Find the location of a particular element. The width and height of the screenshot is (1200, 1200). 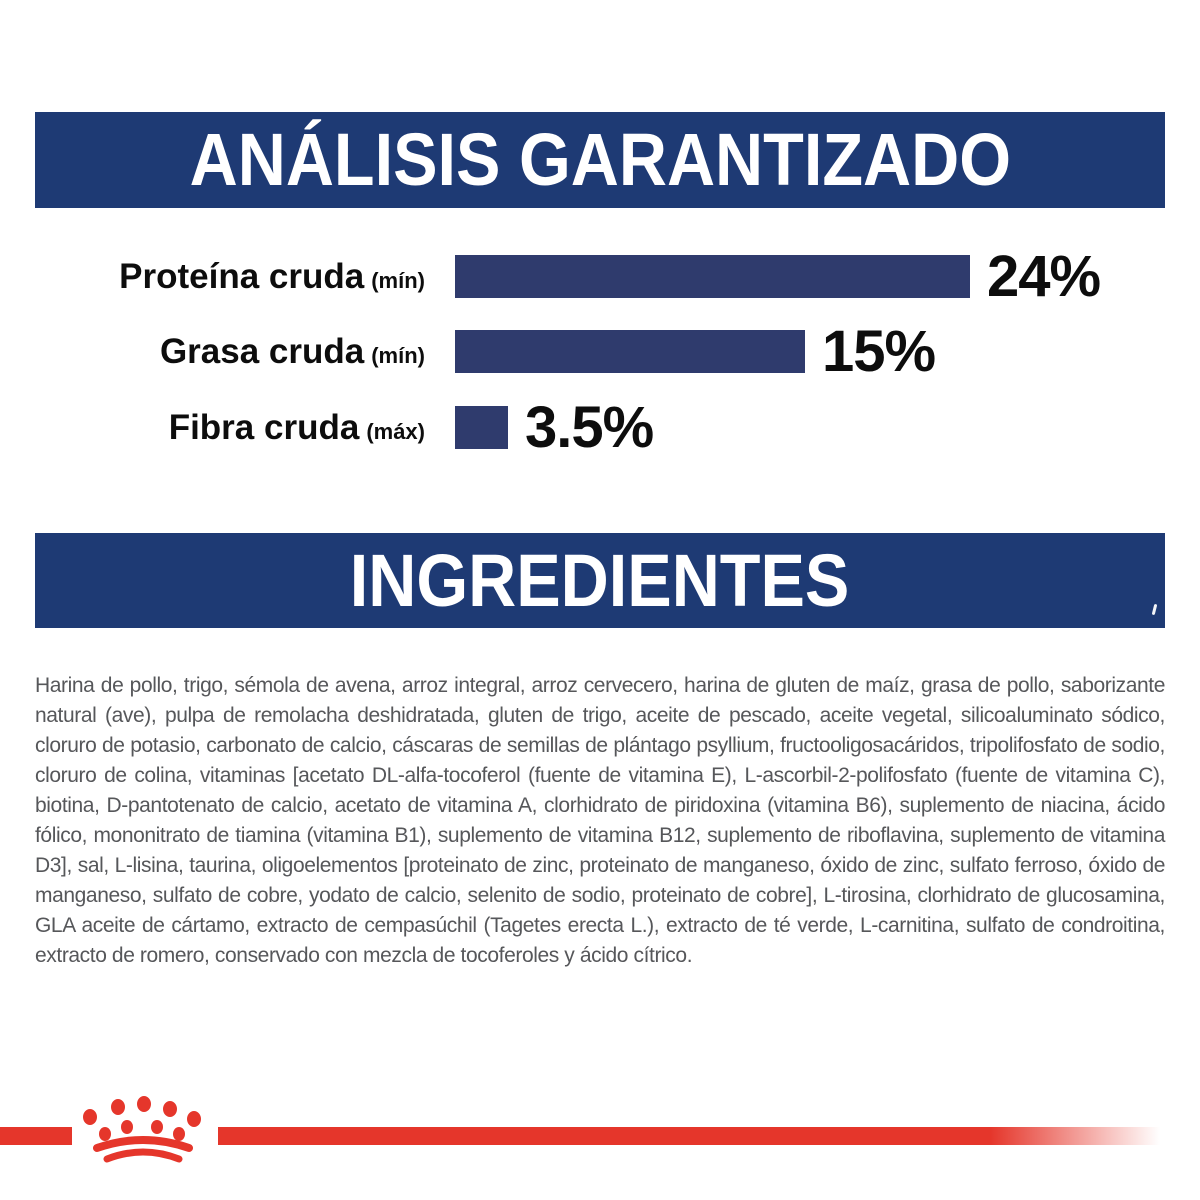

chart-label-protein: Proteína cruda (mín) is located at coordinates (230, 276).